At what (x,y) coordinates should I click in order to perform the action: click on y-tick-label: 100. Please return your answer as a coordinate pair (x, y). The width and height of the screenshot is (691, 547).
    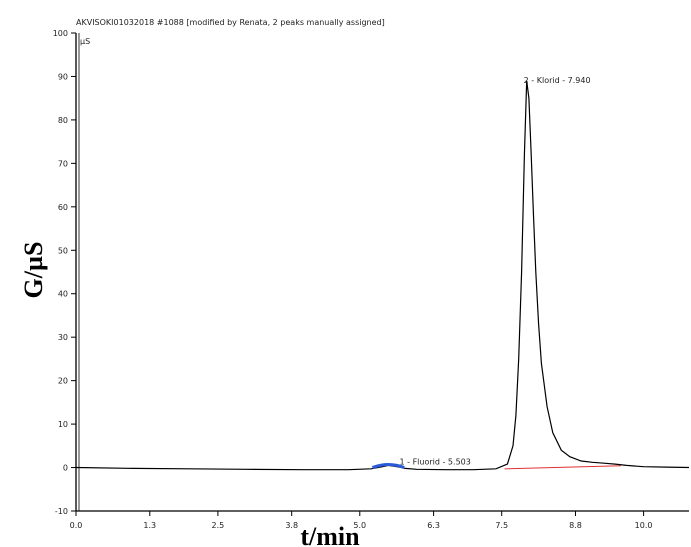
    Looking at the image, I should click on (60, 33).